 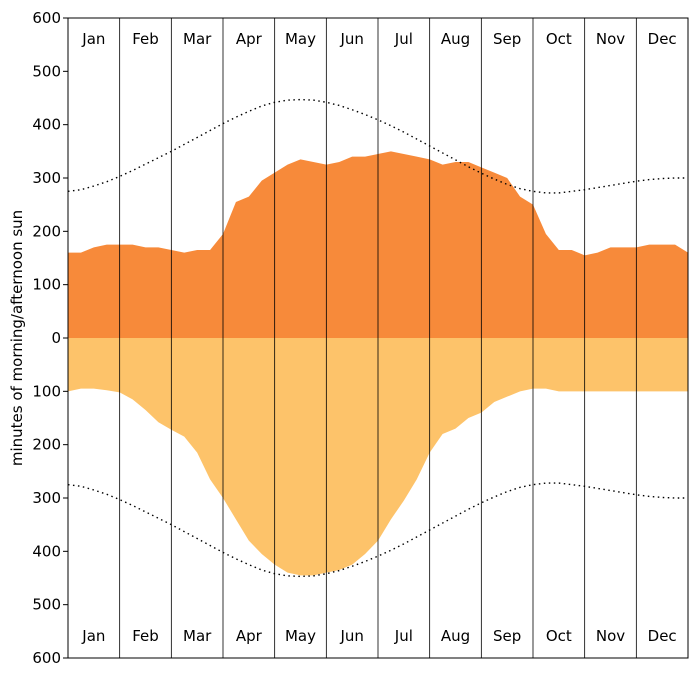 I want to click on month-label-top: Jun, so click(x=351, y=39).